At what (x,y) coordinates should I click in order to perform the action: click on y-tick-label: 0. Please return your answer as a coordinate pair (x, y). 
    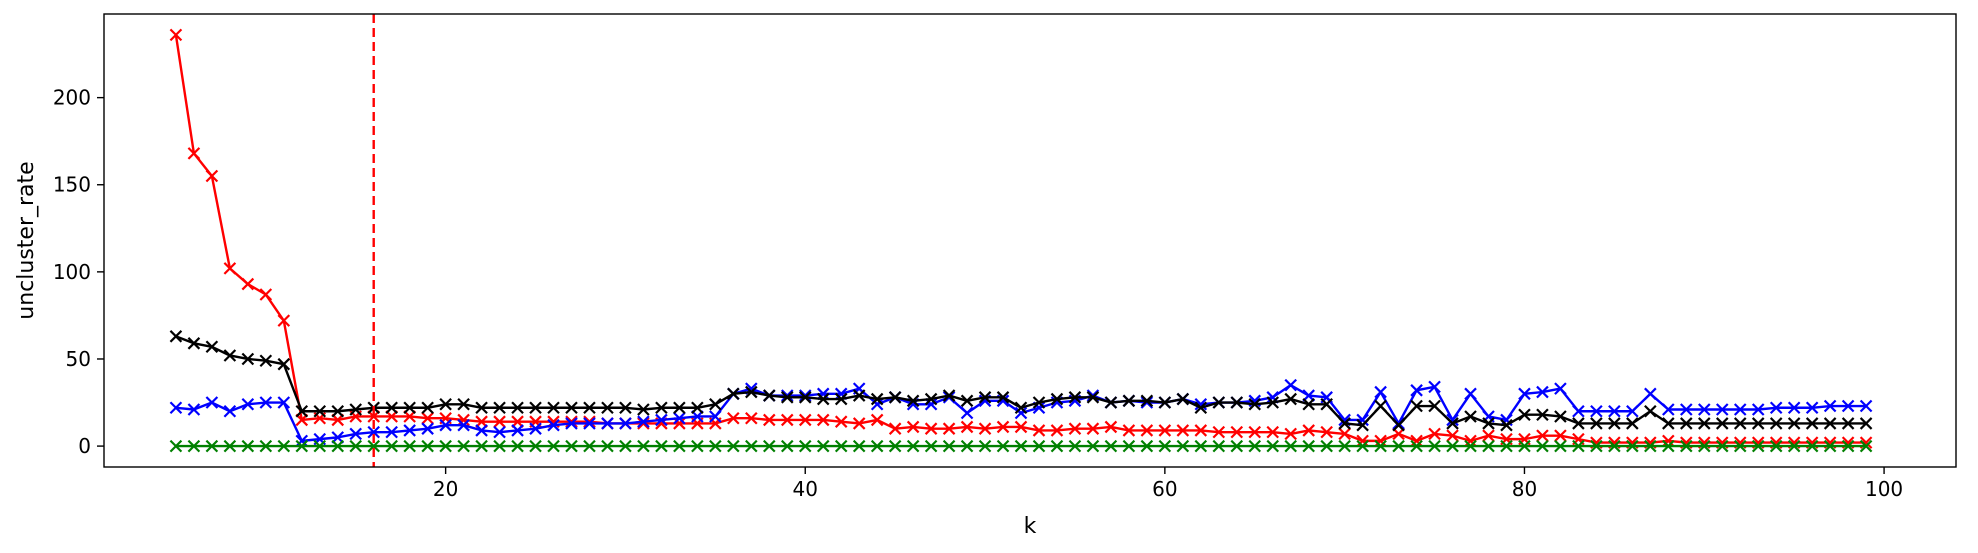
    Looking at the image, I should click on (84, 446).